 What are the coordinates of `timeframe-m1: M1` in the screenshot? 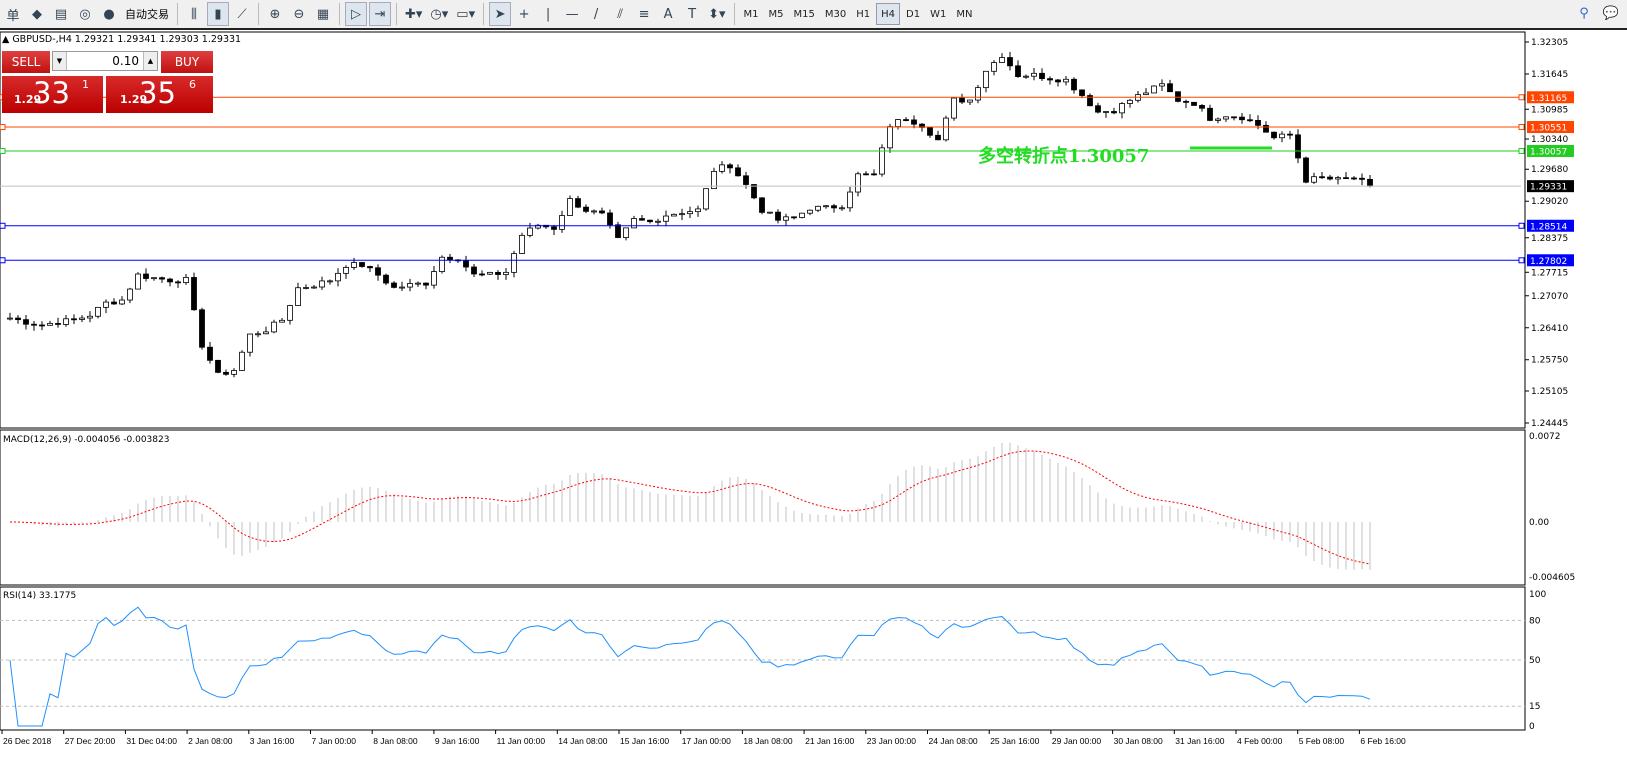 It's located at (751, 14).